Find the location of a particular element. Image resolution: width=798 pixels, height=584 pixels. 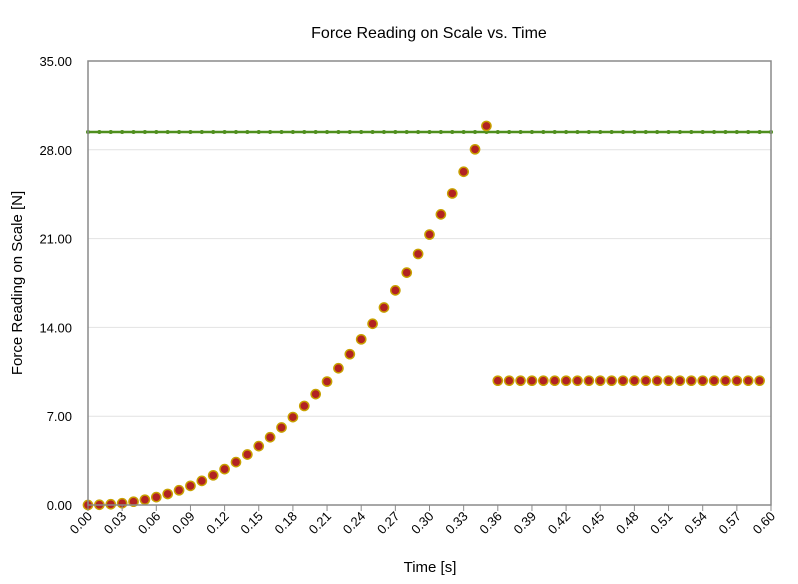

y-axis-title: Force Reading on Scale [N] is located at coordinates (17, 283).